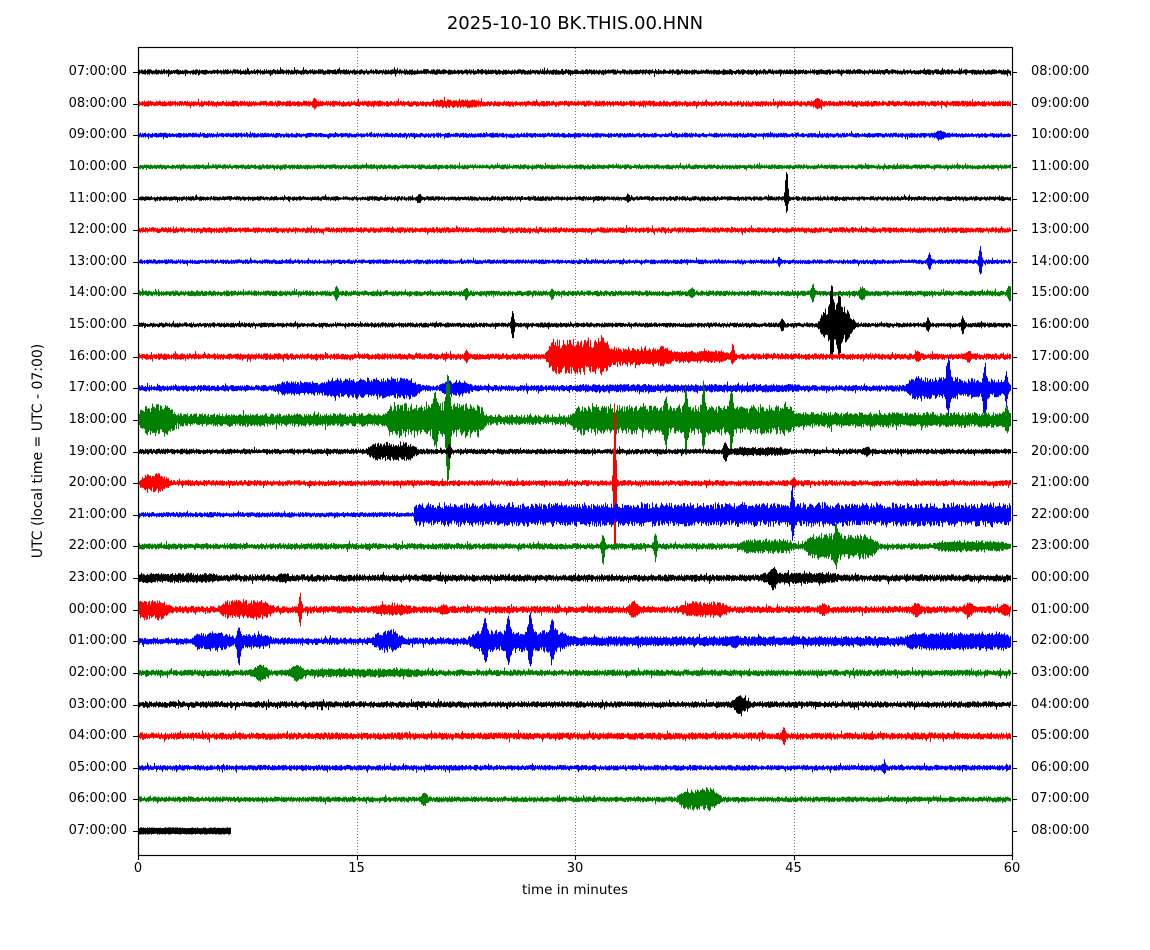 The width and height of the screenshot is (1150, 950). What do you see at coordinates (1060, 356) in the screenshot?
I see `right-time-label: 17:00:00` at bounding box center [1060, 356].